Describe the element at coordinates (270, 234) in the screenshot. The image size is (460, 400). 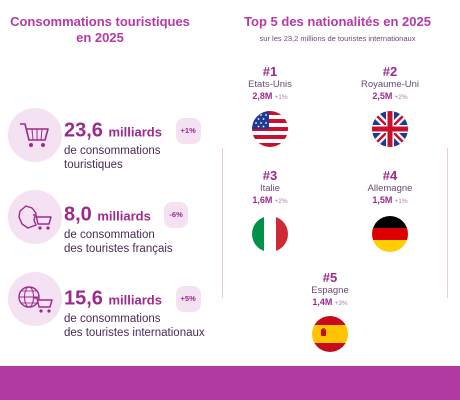
I see `italy-flag-icon` at that location.